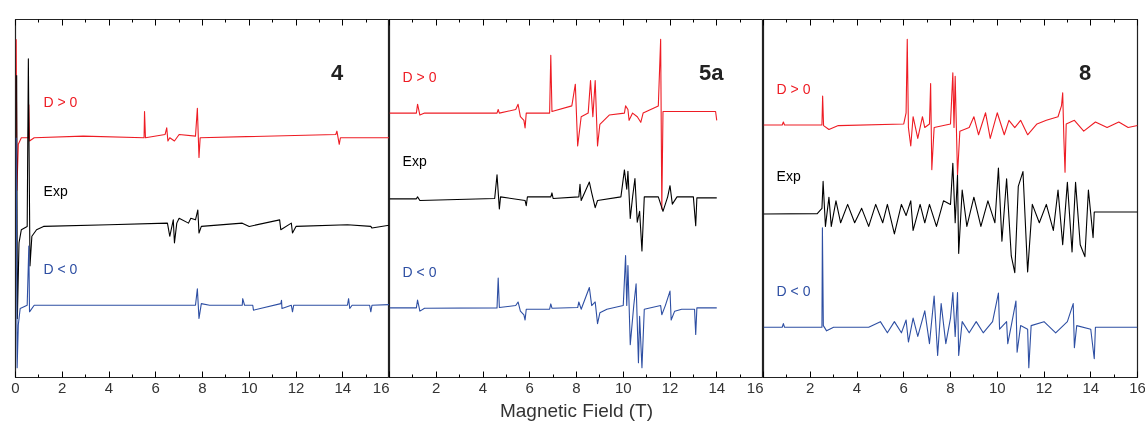 The width and height of the screenshot is (1145, 430). I want to click on text: 4, so click(338, 72).